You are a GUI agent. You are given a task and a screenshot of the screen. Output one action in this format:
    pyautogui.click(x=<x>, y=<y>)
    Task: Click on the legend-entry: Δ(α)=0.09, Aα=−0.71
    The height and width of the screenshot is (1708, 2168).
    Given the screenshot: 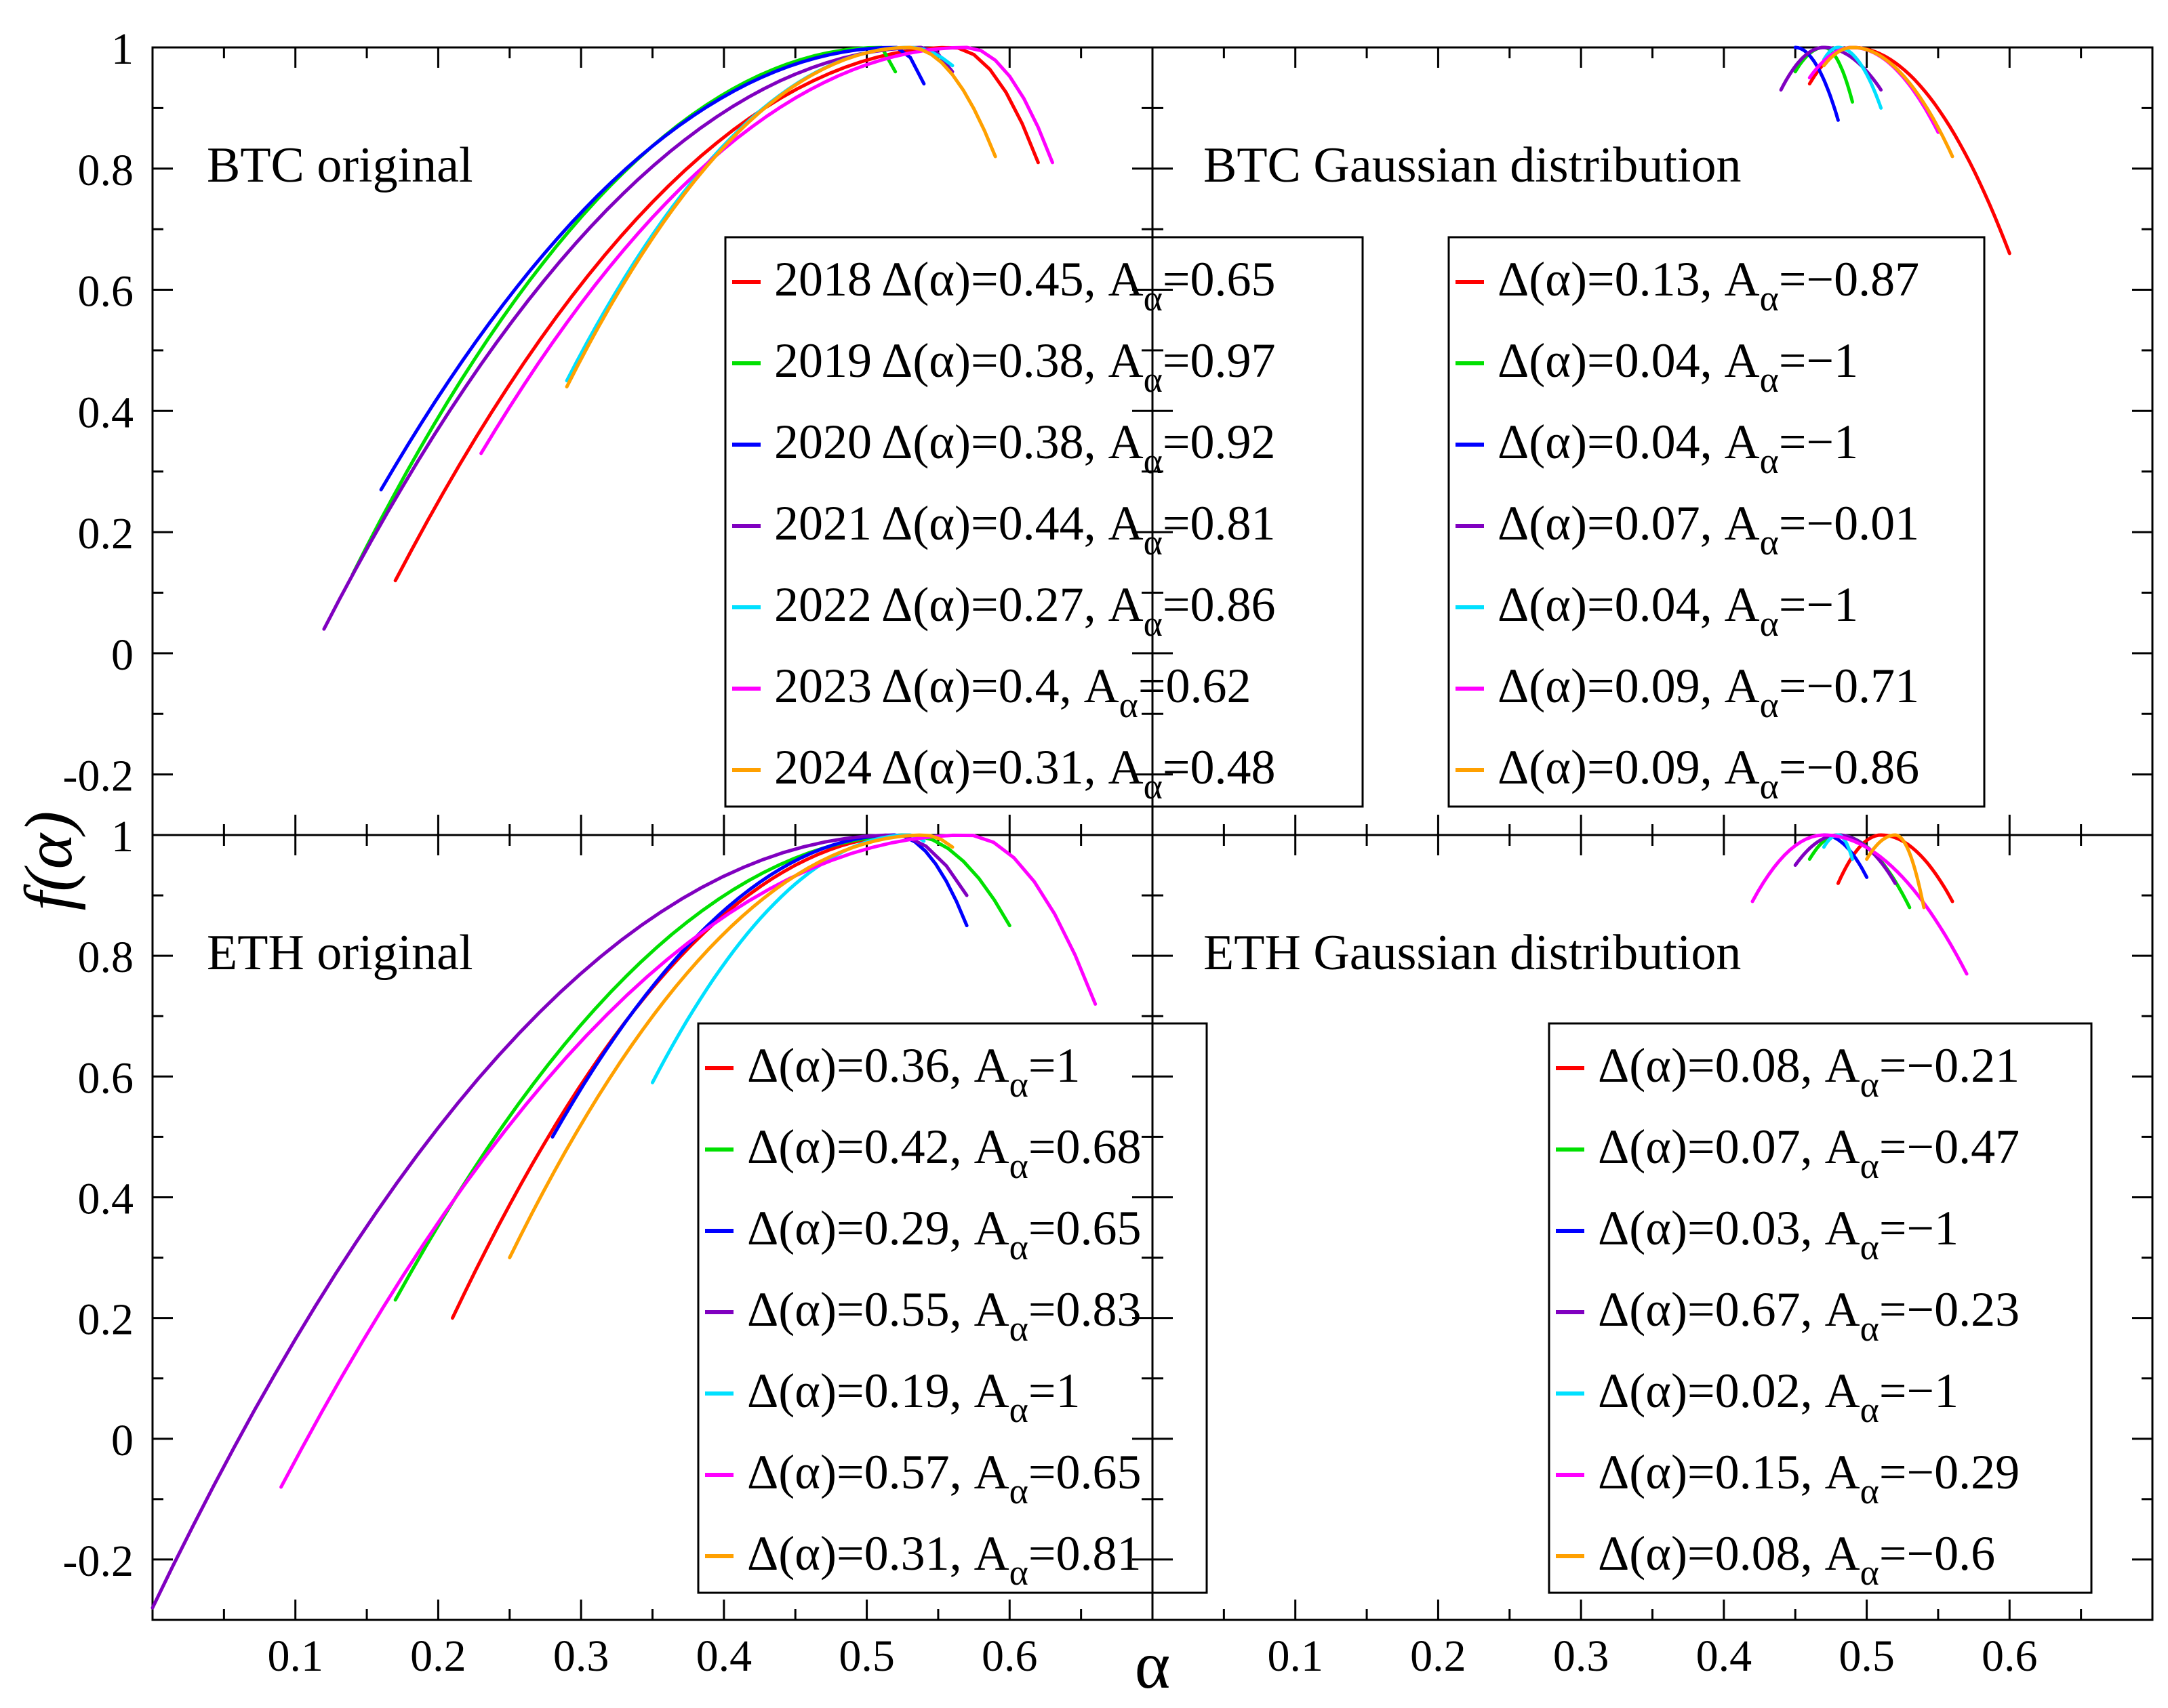 What is the action you would take?
    pyautogui.click(x=1708, y=692)
    